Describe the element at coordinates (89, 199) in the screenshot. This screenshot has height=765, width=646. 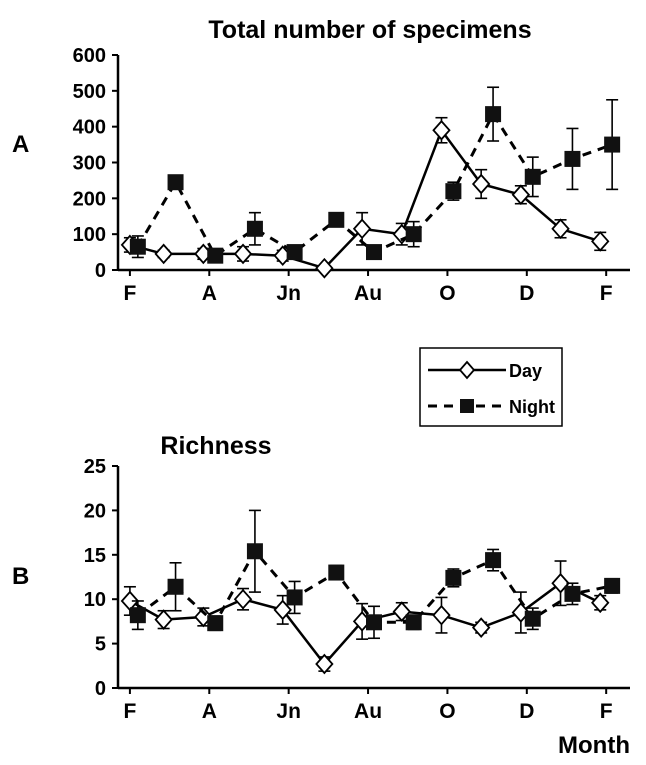
I see `y-tick-label: 200` at that location.